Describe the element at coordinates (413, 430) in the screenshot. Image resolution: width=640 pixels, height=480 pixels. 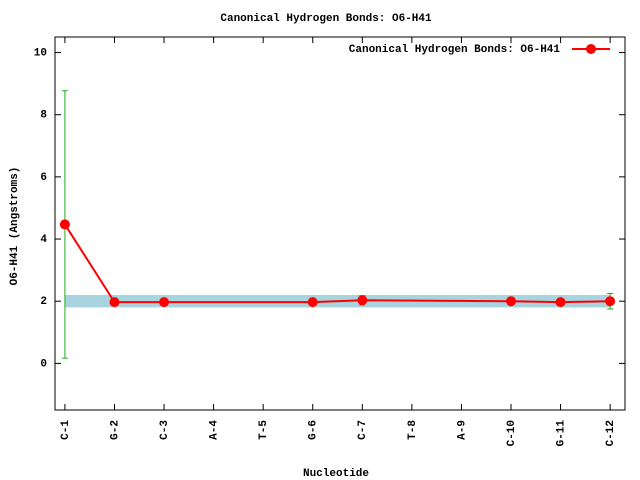
I see `x-tick-label: T-8` at that location.